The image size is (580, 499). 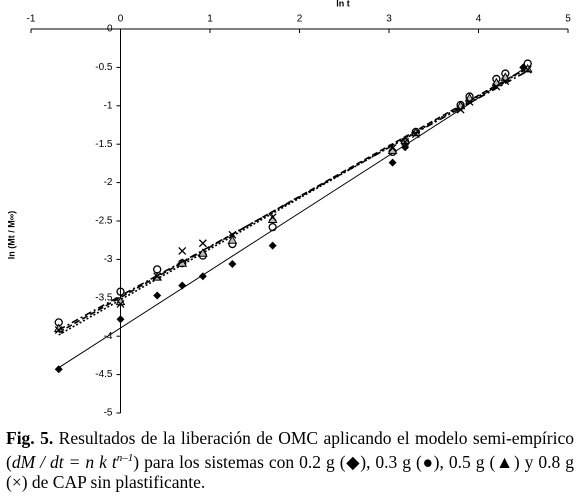 I want to click on y-axis-title: ln (Mt / M∞), so click(x=11, y=235).